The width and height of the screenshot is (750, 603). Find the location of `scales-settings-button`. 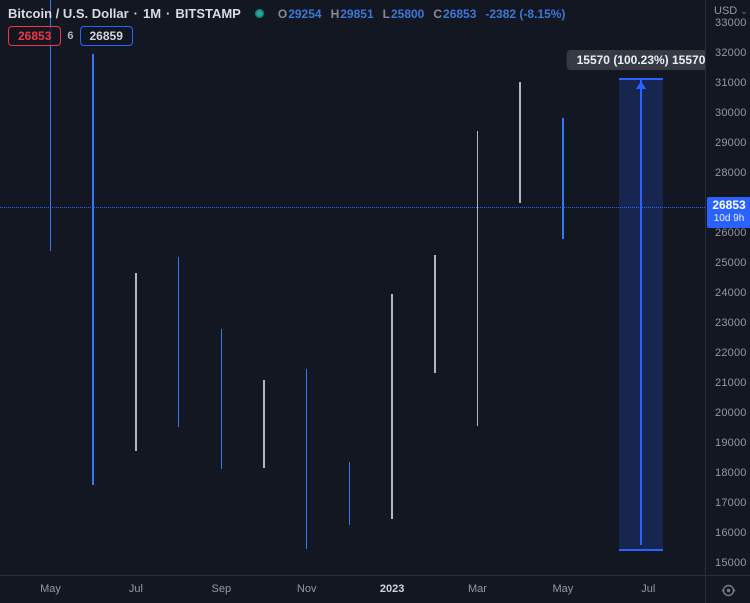

scales-settings-button is located at coordinates (728, 590).